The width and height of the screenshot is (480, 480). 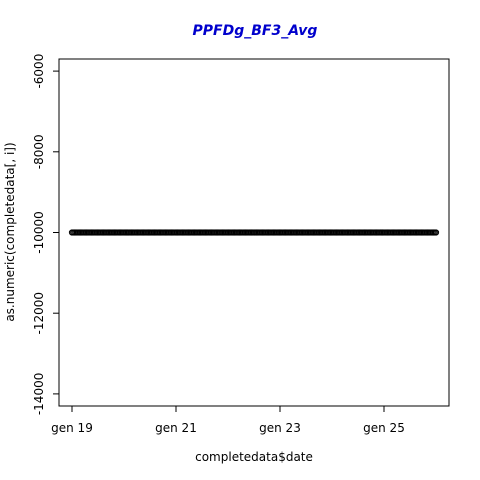 I want to click on x-axis: gen 19 gen 21 gen 23 gen 25, so click(x=228, y=420).